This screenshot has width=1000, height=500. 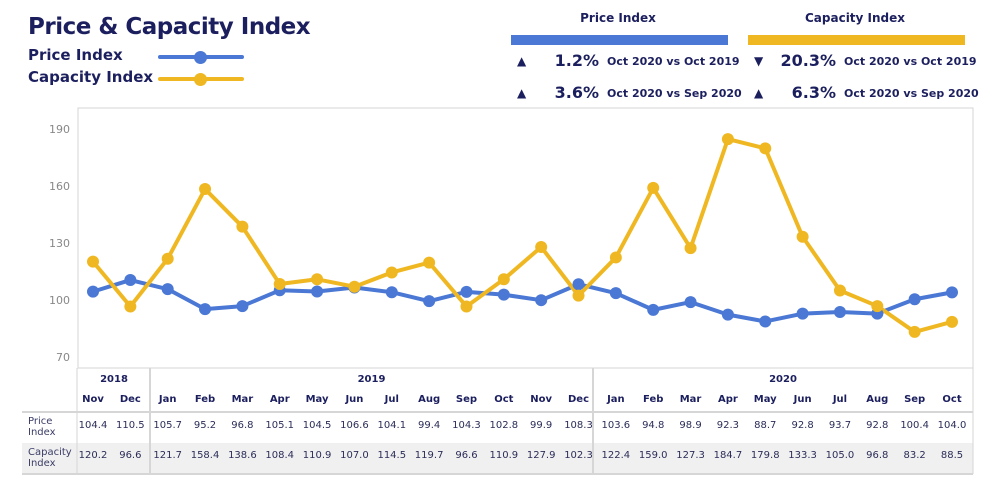 What do you see at coordinates (466, 425) in the screenshot?
I see `price-value-cell: 104.3` at bounding box center [466, 425].